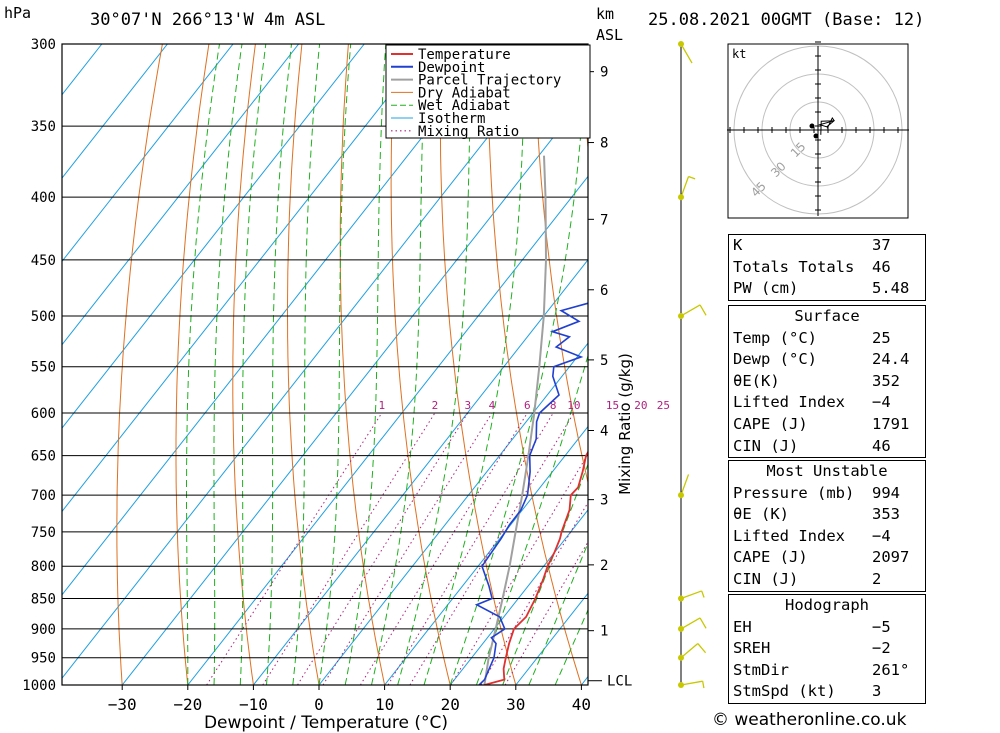  Describe the element at coordinates (492, 405) in the screenshot. I see `mixing-ratio-value-label: 4` at that location.